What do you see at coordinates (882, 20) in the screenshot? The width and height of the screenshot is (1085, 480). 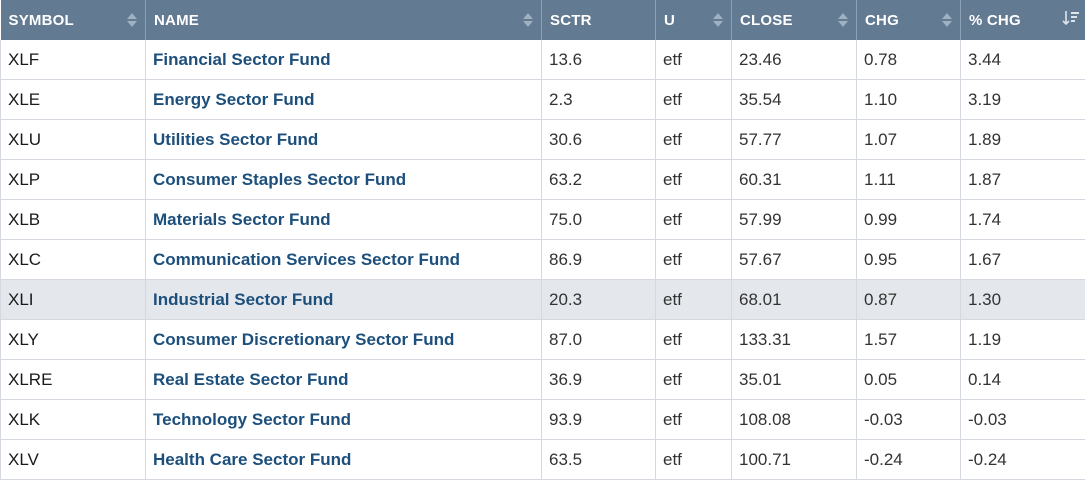 I see `column-header-label: CHG` at bounding box center [882, 20].